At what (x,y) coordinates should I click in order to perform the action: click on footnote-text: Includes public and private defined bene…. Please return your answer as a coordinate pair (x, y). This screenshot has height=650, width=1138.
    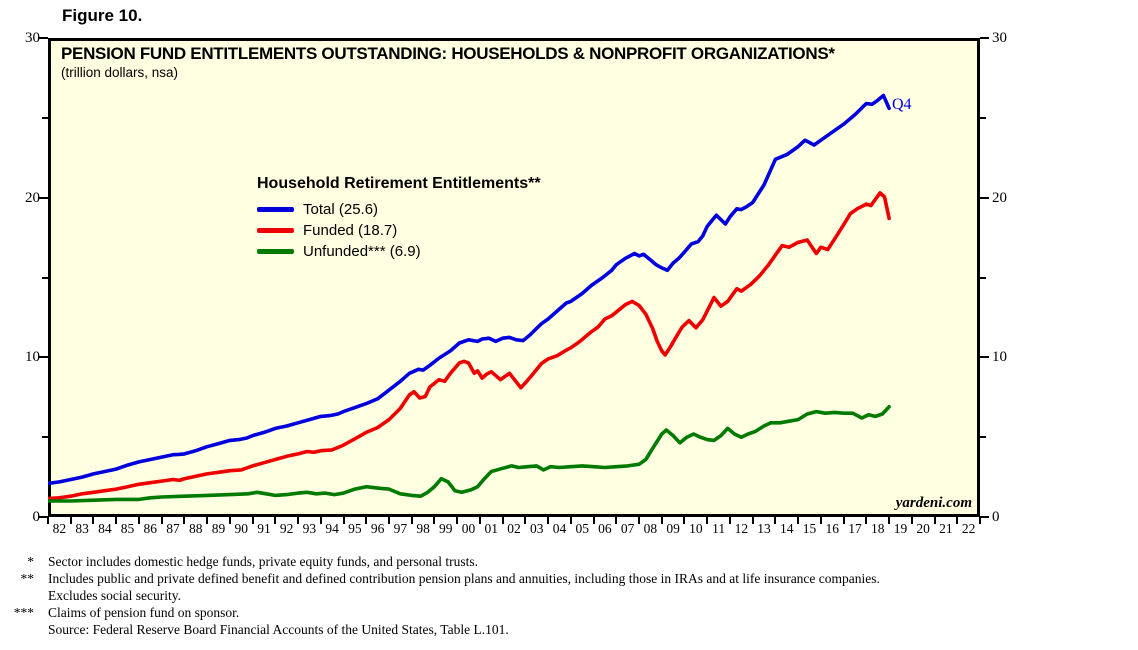
    Looking at the image, I should click on (464, 578).